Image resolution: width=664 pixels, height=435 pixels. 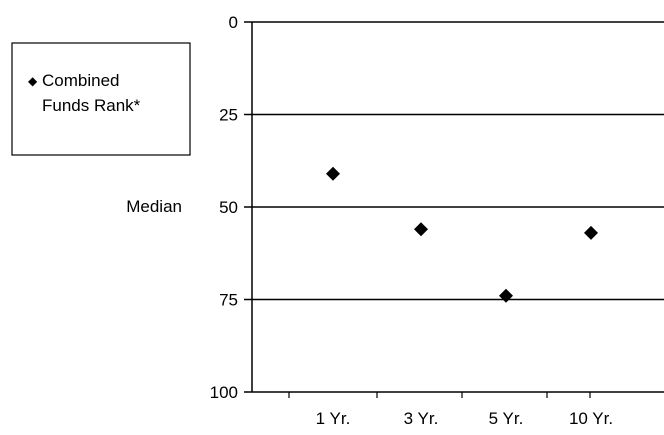 I want to click on median-annotation: Median, so click(x=154, y=206).